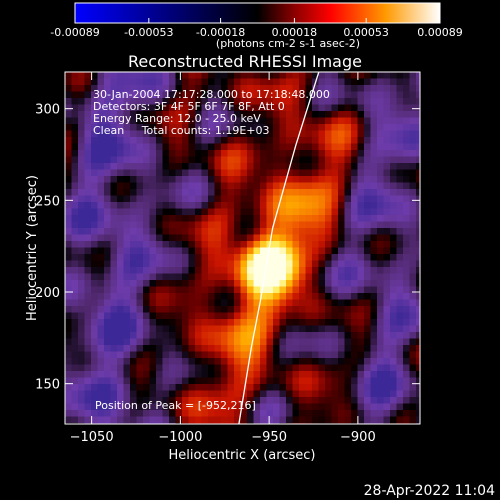  I want to click on annotation-energy-range: Energy Range: 12.0 - 25.0 keV, so click(177, 118).